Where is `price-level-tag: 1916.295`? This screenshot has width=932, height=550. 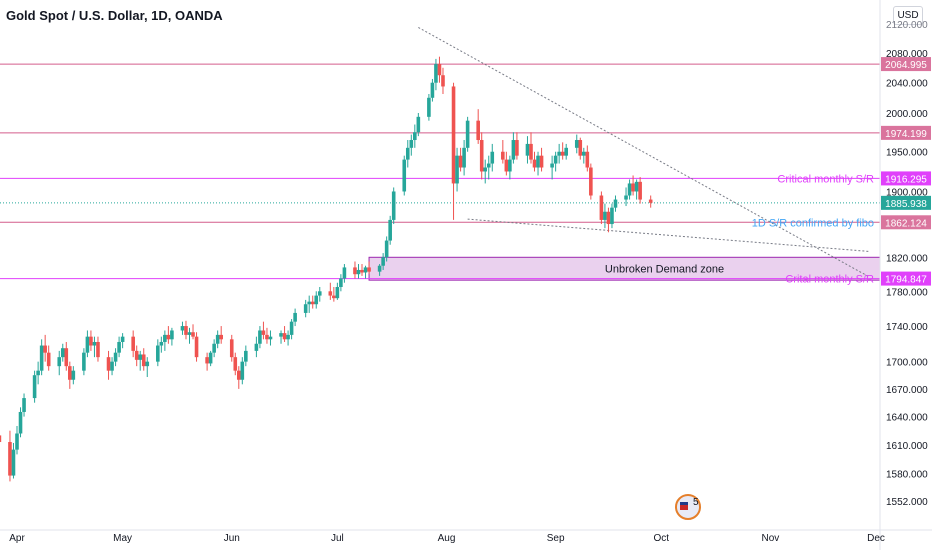
price-level-tag: 1916.295 is located at coordinates (906, 178).